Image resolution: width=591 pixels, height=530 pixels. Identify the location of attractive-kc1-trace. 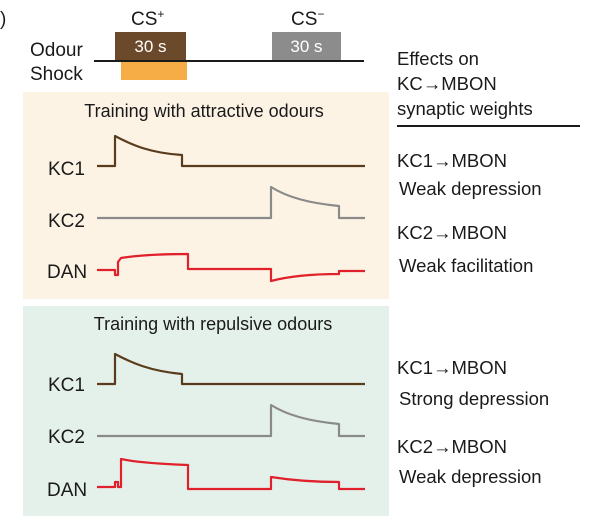
(231, 151).